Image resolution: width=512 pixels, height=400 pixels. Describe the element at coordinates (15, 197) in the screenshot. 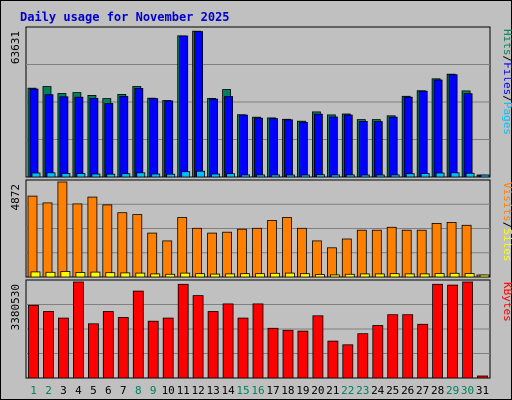

I see `axis-max-label: 4872` at that location.